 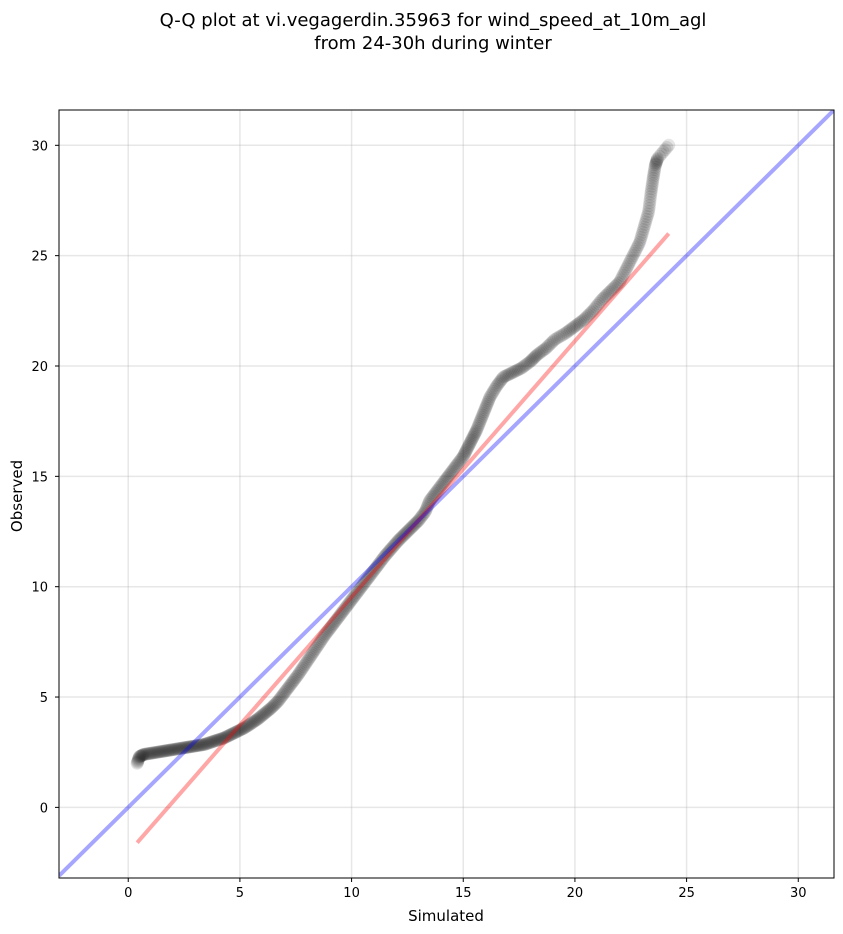 I want to click on y-axis-ticks: 0 5 10 15 20 25 30, so click(x=45, y=477).